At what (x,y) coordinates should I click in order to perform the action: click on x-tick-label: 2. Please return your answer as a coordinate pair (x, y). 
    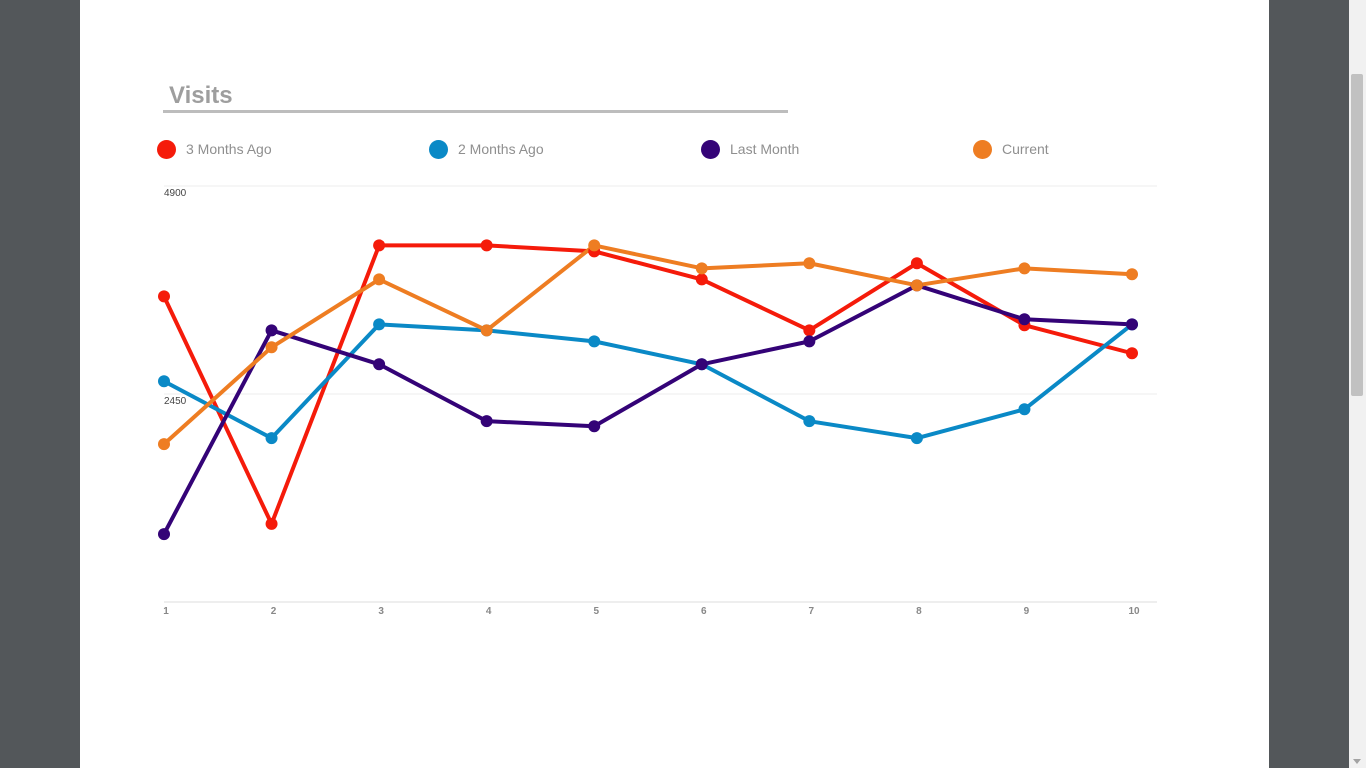
    Looking at the image, I should click on (274, 611).